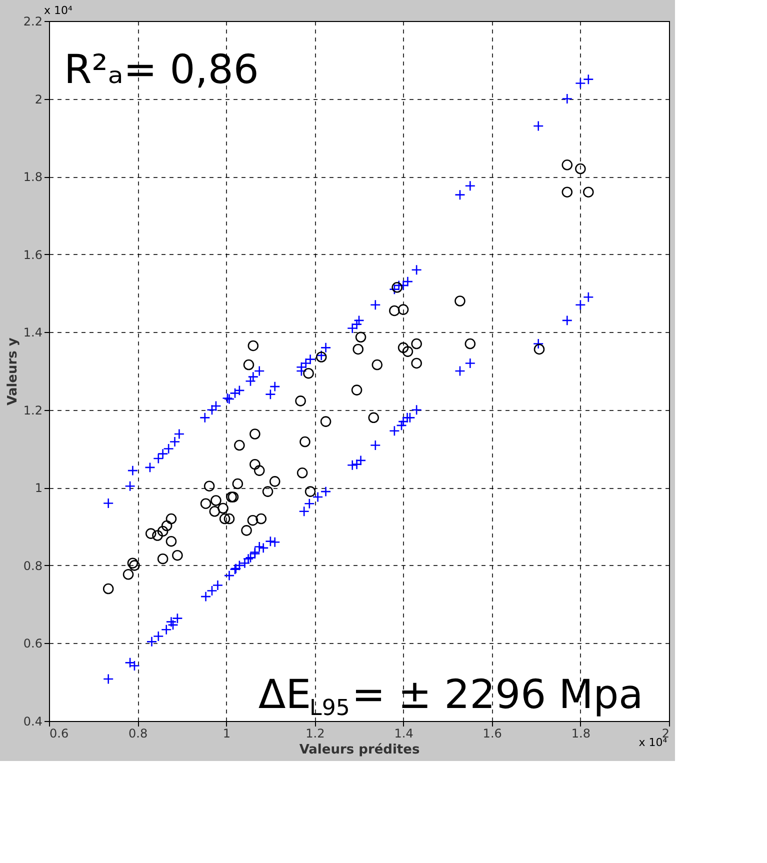 The image size is (767, 863). What do you see at coordinates (32, 21) in the screenshot?
I see `y-tick-label: 2.2` at bounding box center [32, 21].